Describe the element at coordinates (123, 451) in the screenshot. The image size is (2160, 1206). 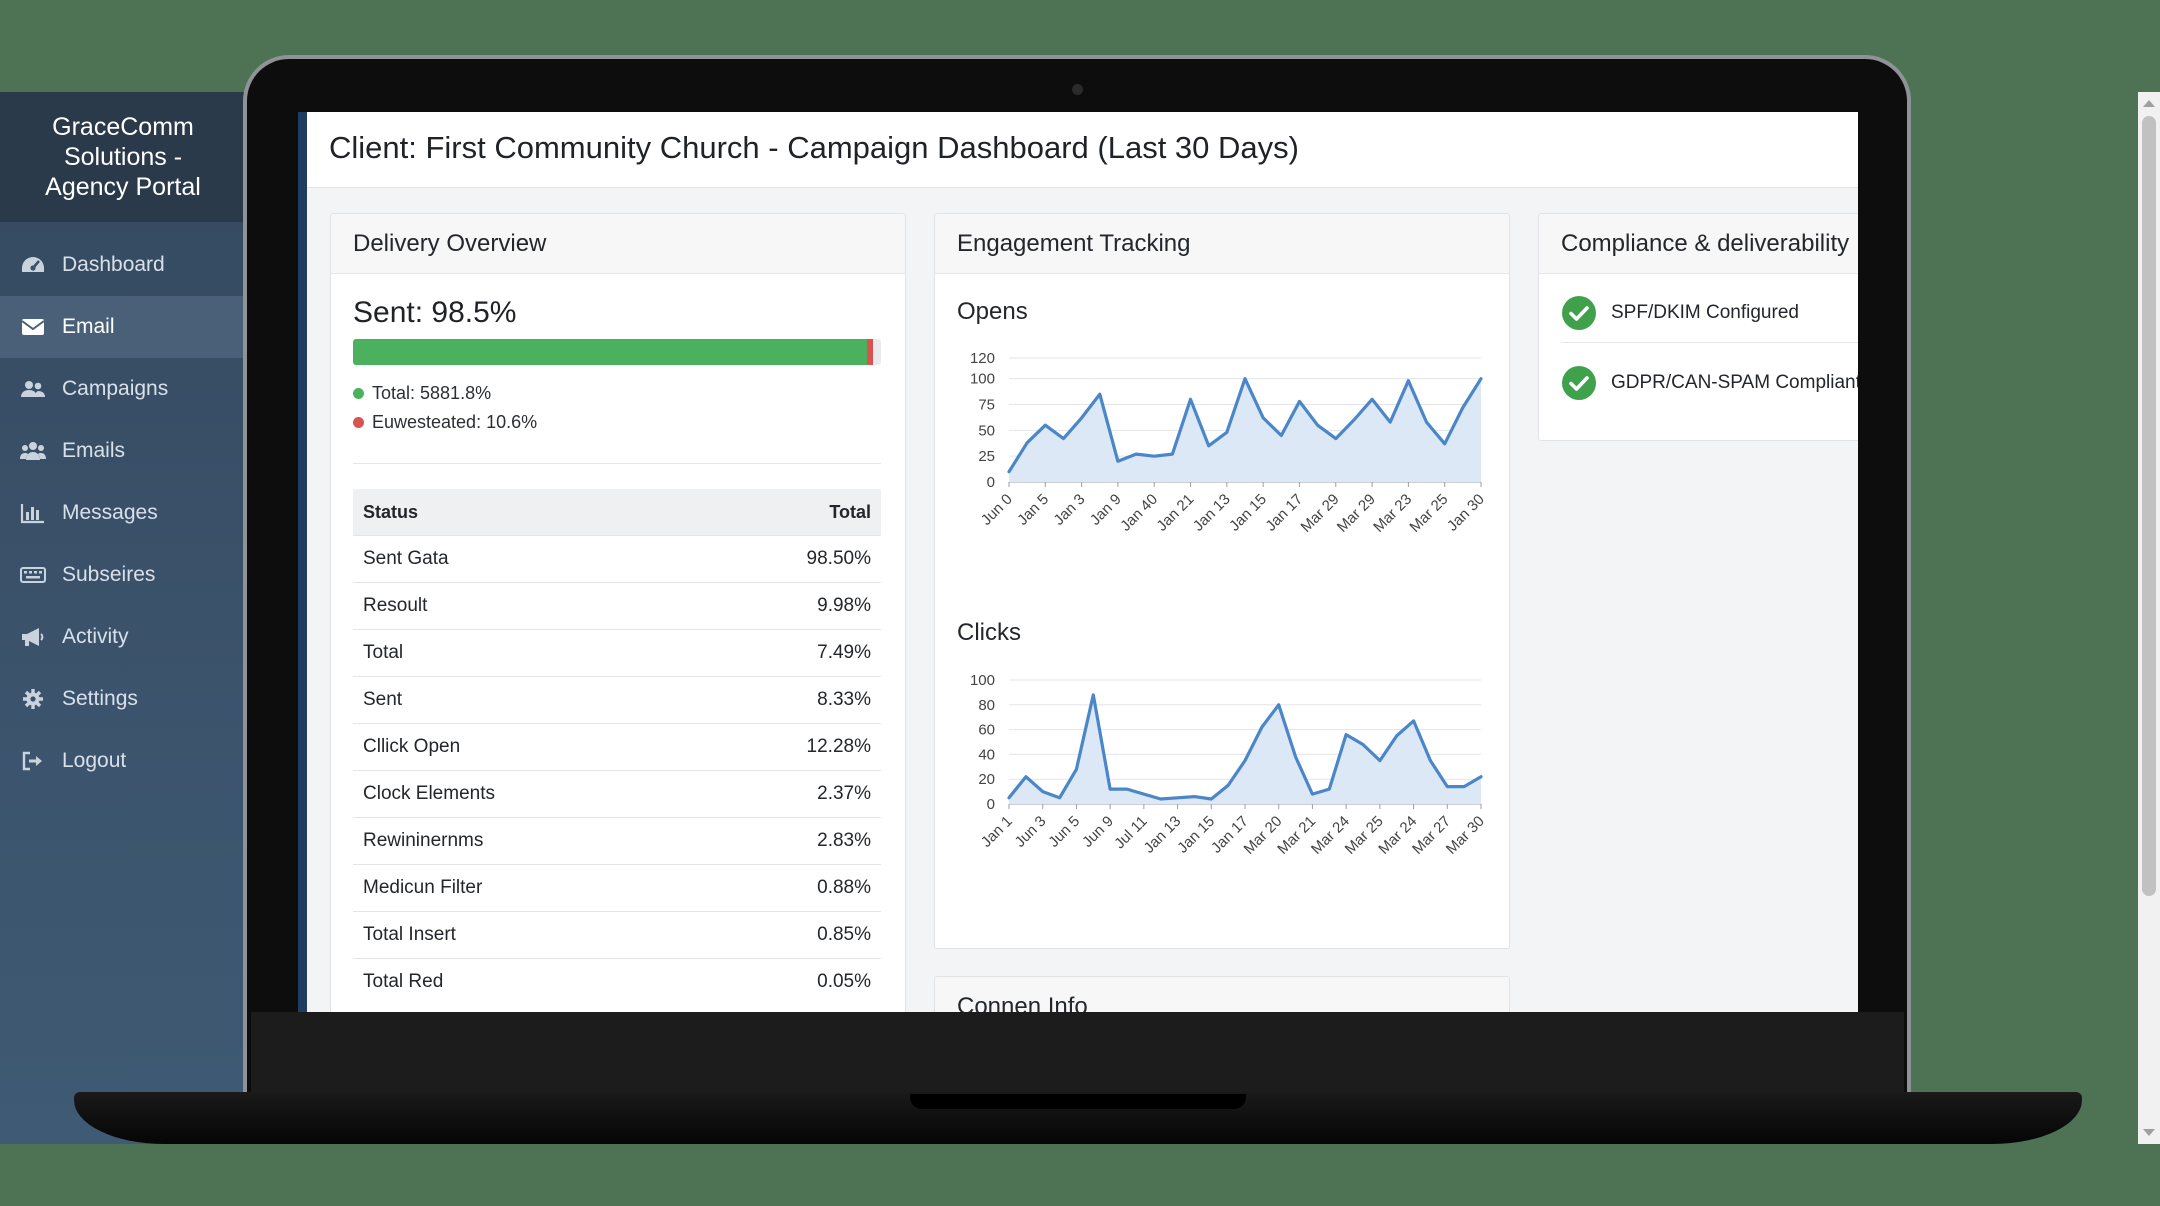
I see `sidebar-item-emails: Emails` at that location.